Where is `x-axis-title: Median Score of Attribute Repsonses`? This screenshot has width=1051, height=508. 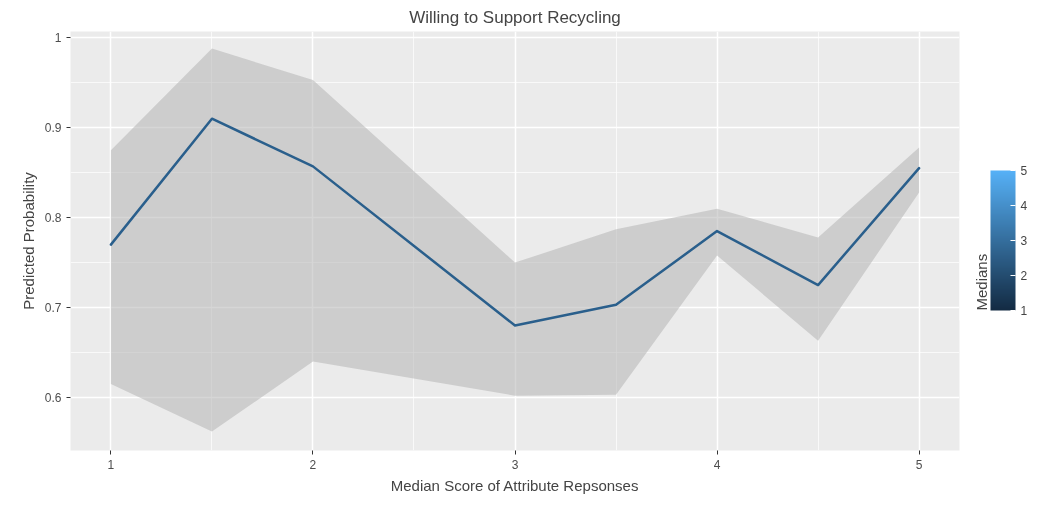
x-axis-title: Median Score of Attribute Repsonses is located at coordinates (514, 485).